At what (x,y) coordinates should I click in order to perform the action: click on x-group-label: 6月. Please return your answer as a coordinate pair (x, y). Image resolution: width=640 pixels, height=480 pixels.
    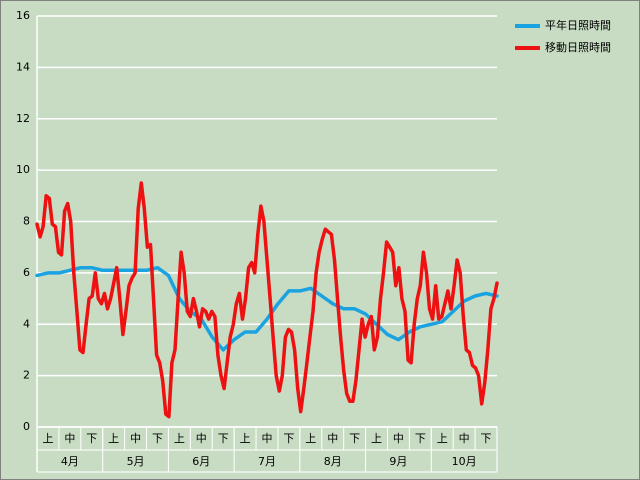
    Looking at the image, I should click on (201, 461).